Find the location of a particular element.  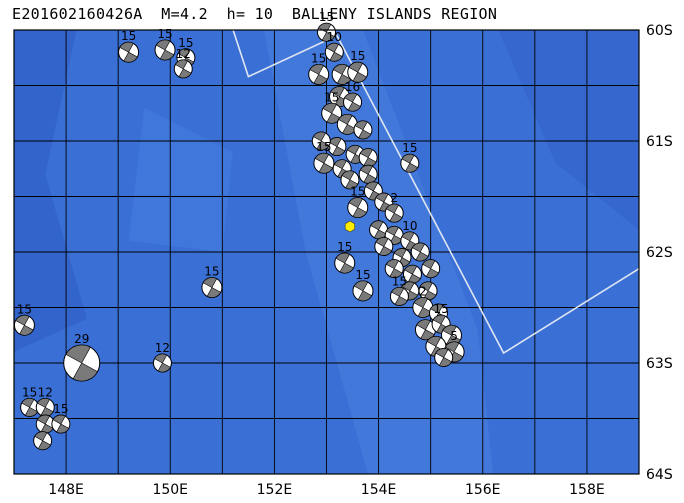

event-epicenter-marker is located at coordinates (350, 226).